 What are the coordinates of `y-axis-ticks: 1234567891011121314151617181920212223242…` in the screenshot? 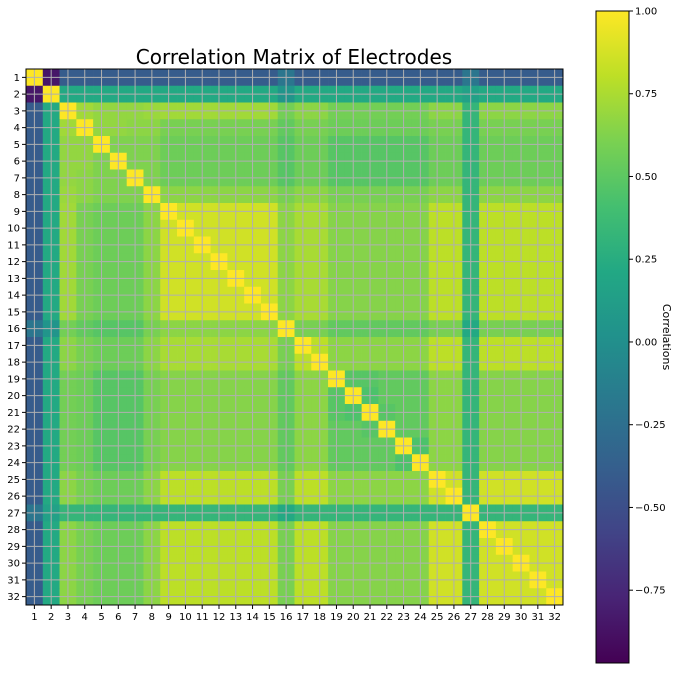 It's located at (16, 338).